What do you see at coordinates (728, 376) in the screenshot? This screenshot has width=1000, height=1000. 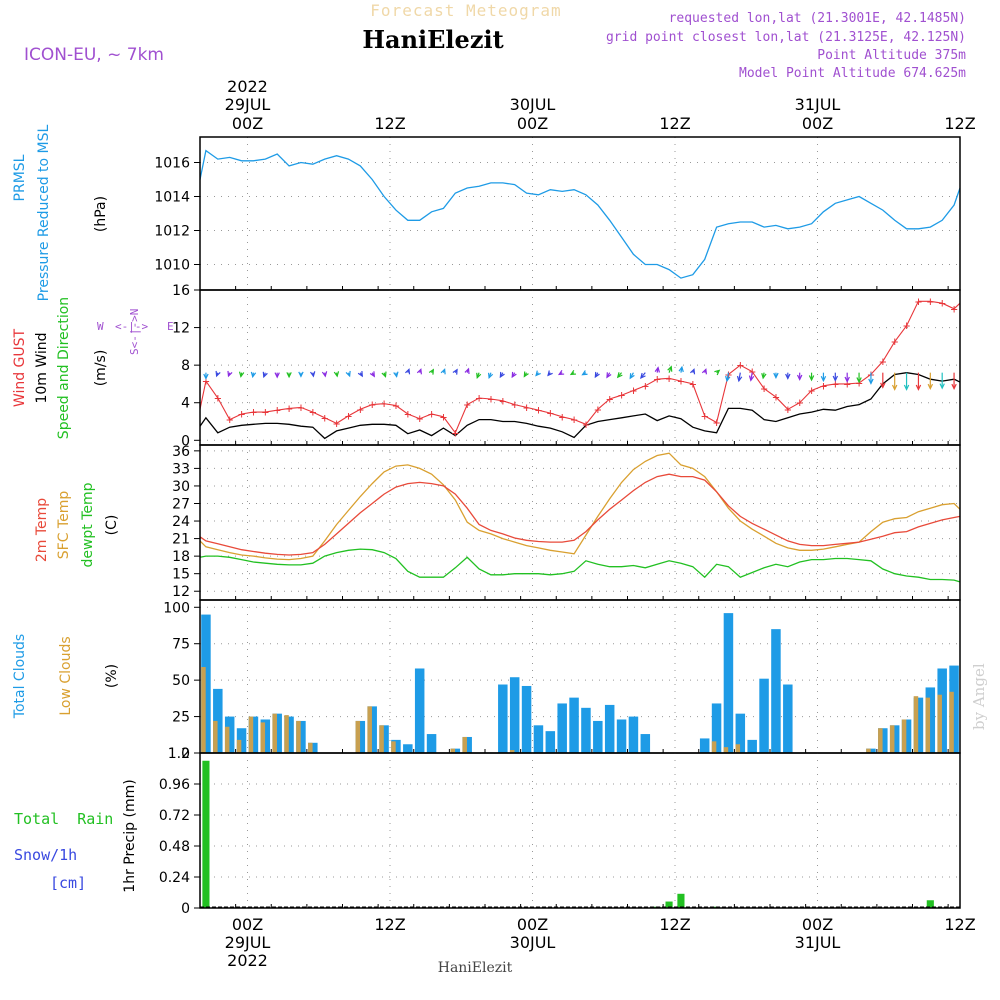 I see `wind-arrow-shaft` at bounding box center [728, 376].